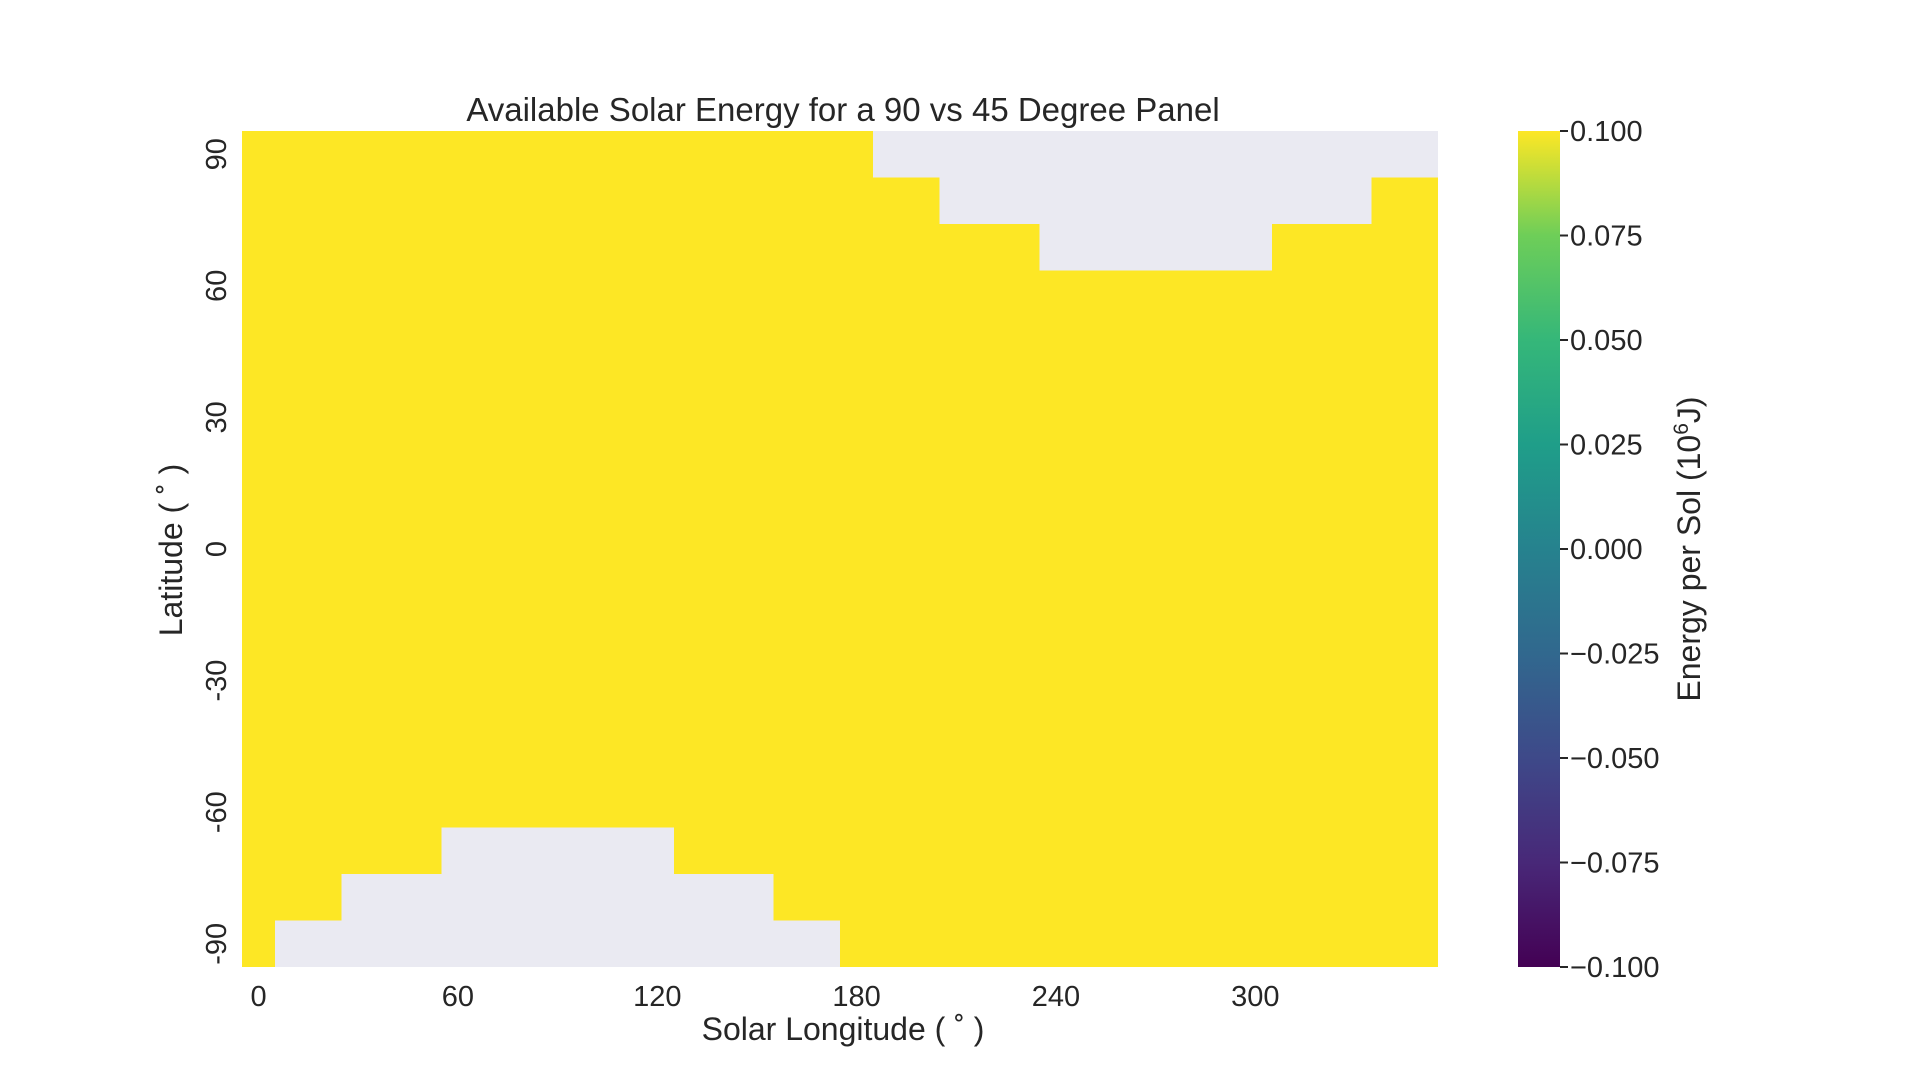  Describe the element at coordinates (259, 997) in the screenshot. I see `x-tick-label: 0` at that location.